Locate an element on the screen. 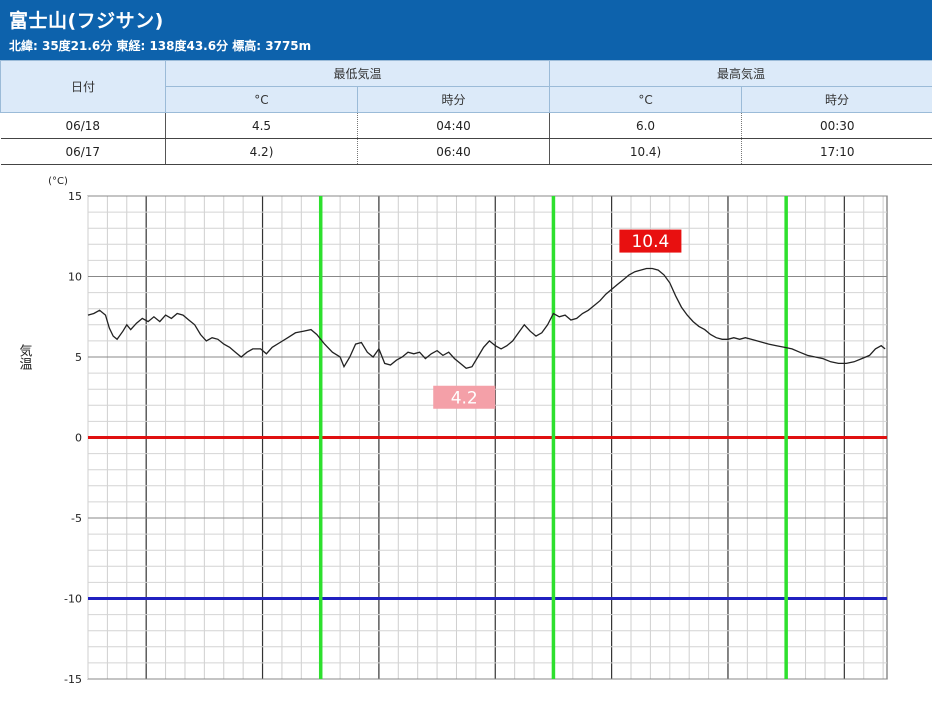 This screenshot has width=932, height=728. y-tick-label: 0 is located at coordinates (78, 438).